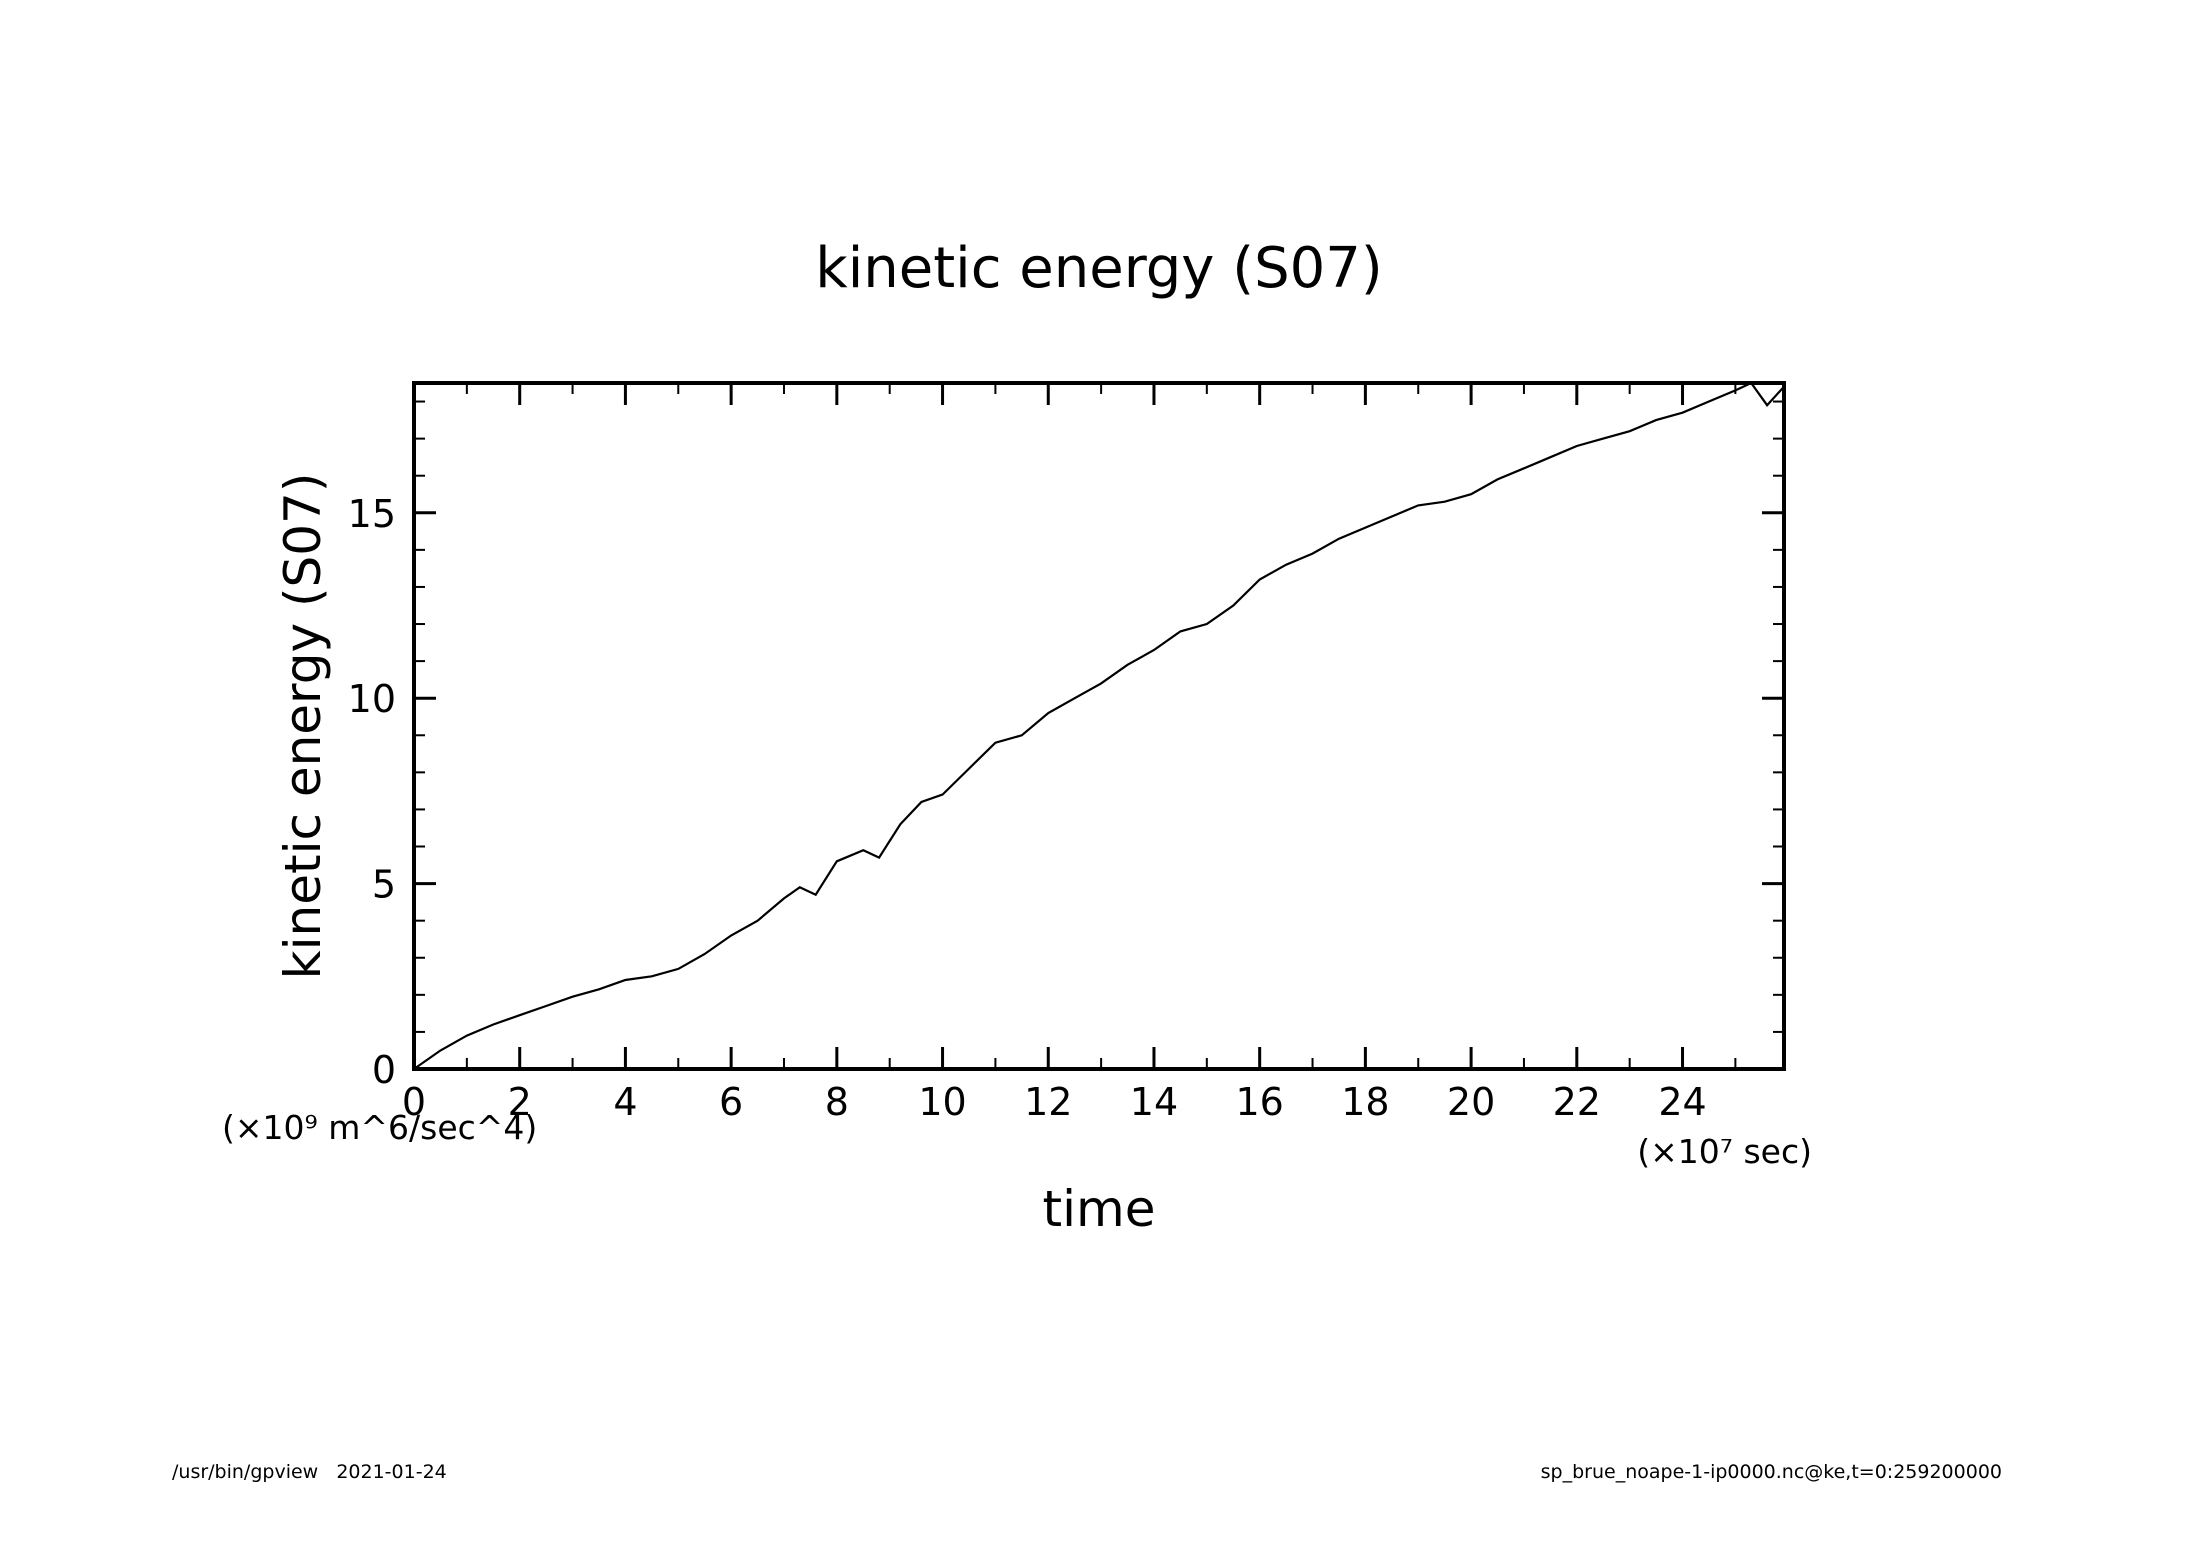  What do you see at coordinates (1577, 1102) in the screenshot?
I see `x-tick-label: 22` at bounding box center [1577, 1102].